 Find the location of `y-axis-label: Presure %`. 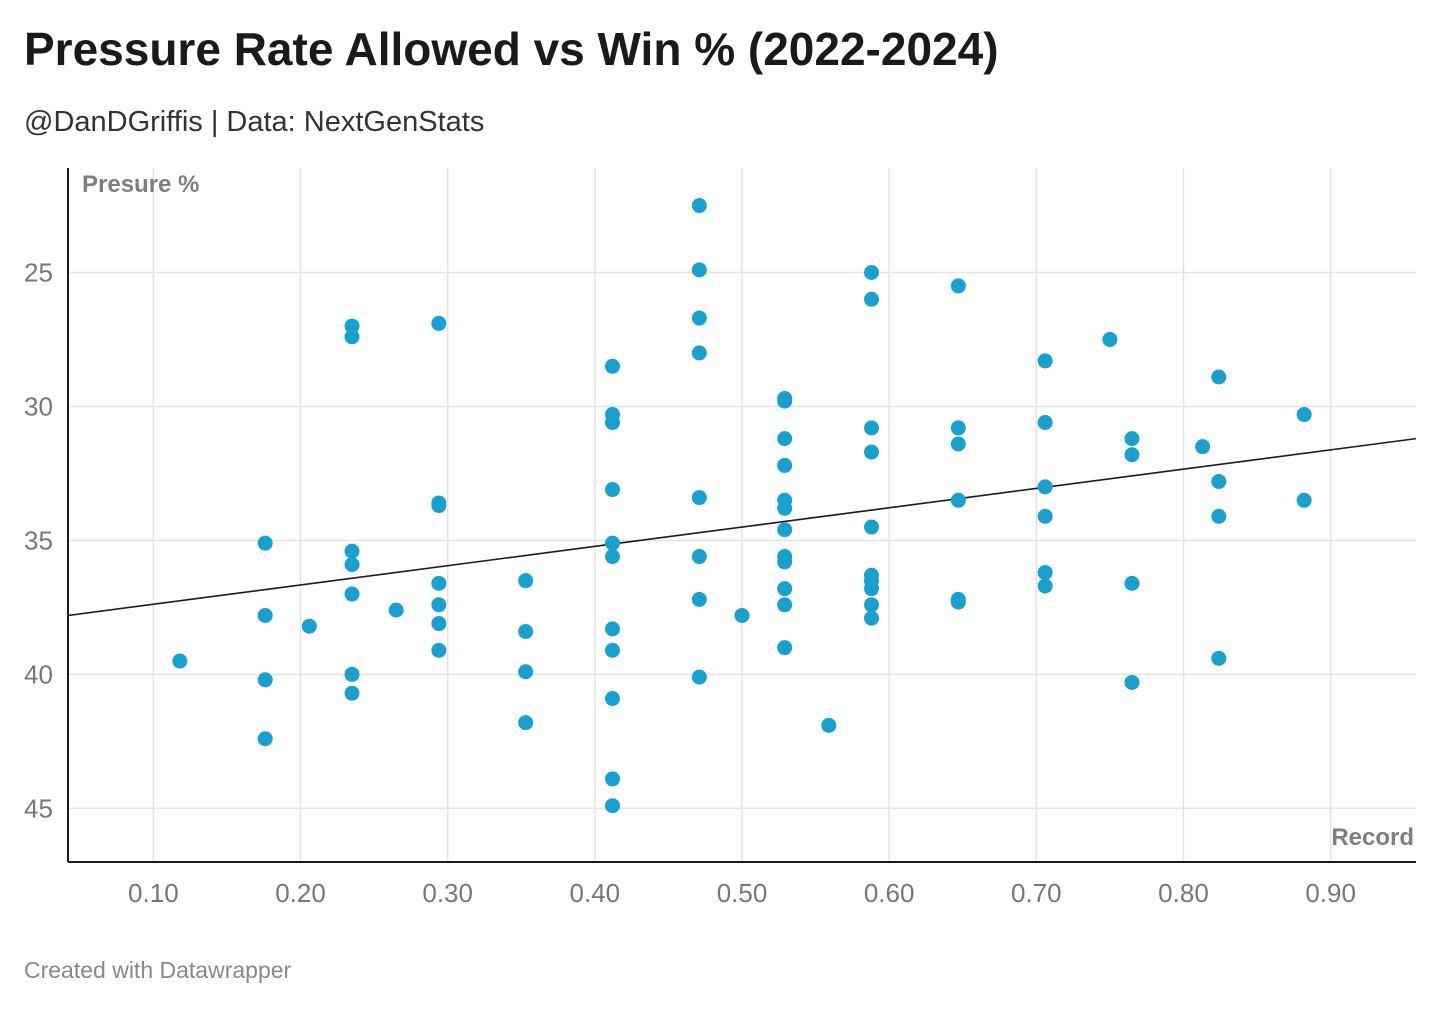

y-axis-label: Presure % is located at coordinates (140, 184).